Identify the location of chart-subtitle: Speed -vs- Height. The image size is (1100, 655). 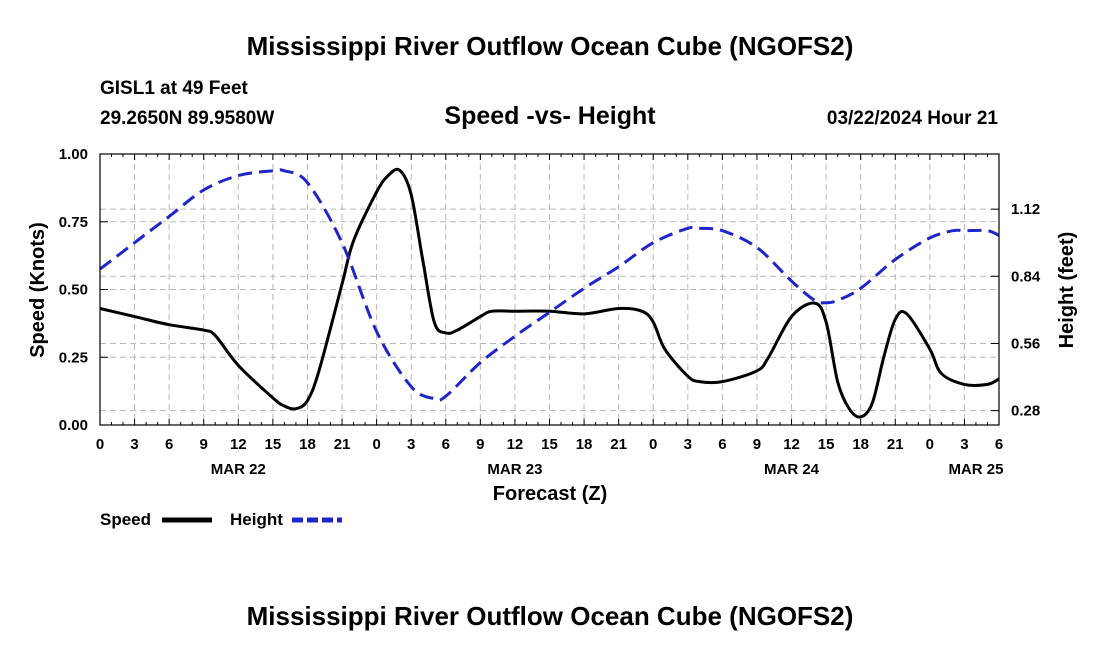
(550, 116).